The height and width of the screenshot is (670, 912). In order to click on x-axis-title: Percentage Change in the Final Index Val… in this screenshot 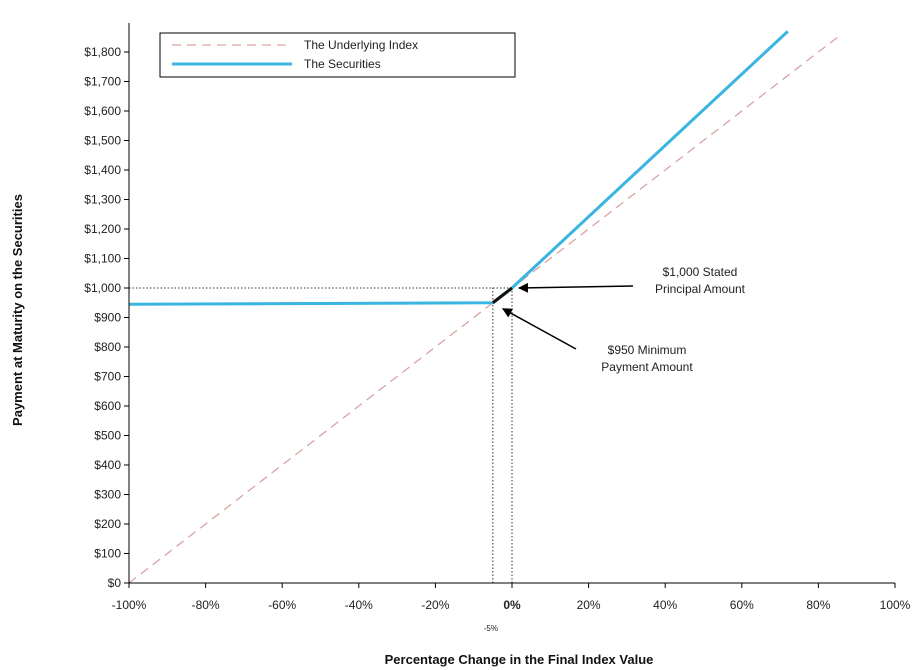, I will do `click(519, 659)`.